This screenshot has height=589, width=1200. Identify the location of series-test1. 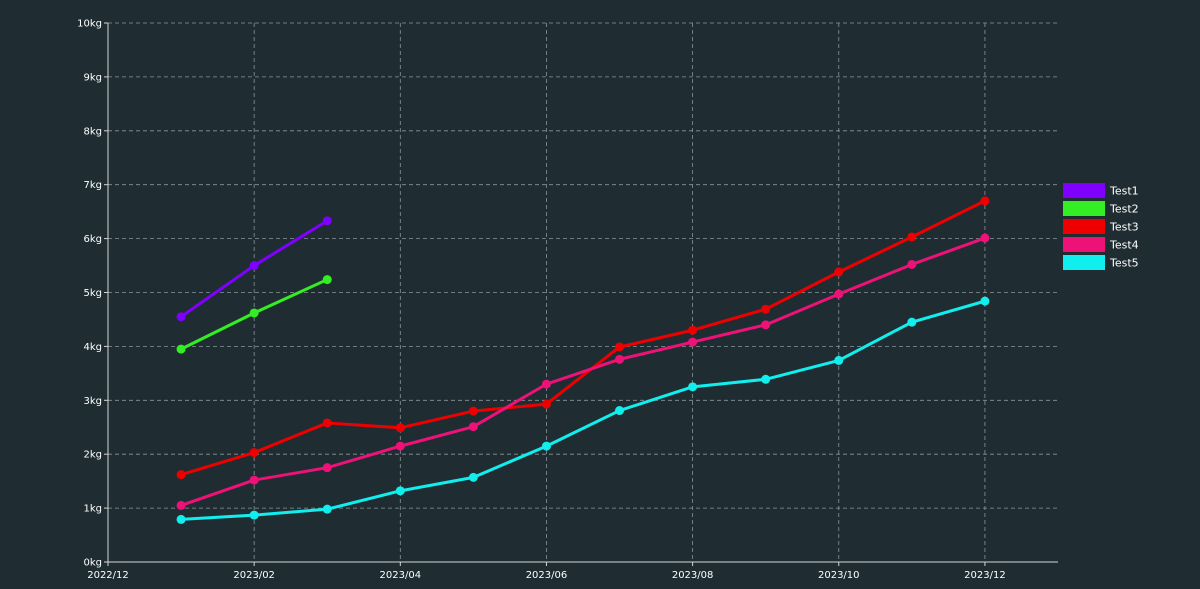
(254, 269).